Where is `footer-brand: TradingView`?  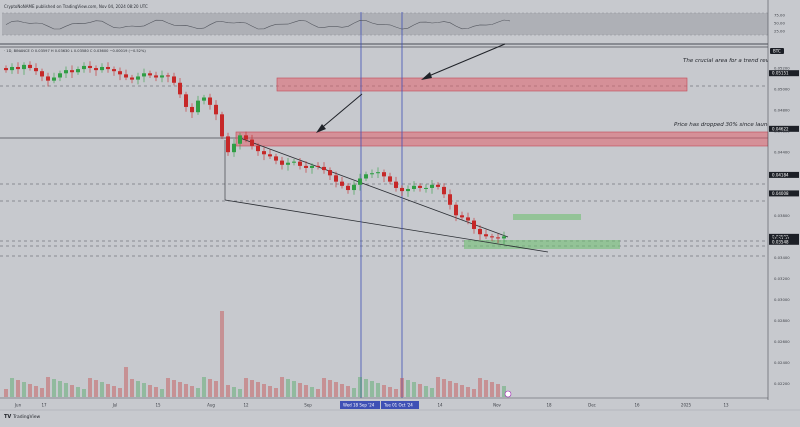 footer-brand: TradingView is located at coordinates (26, 417).